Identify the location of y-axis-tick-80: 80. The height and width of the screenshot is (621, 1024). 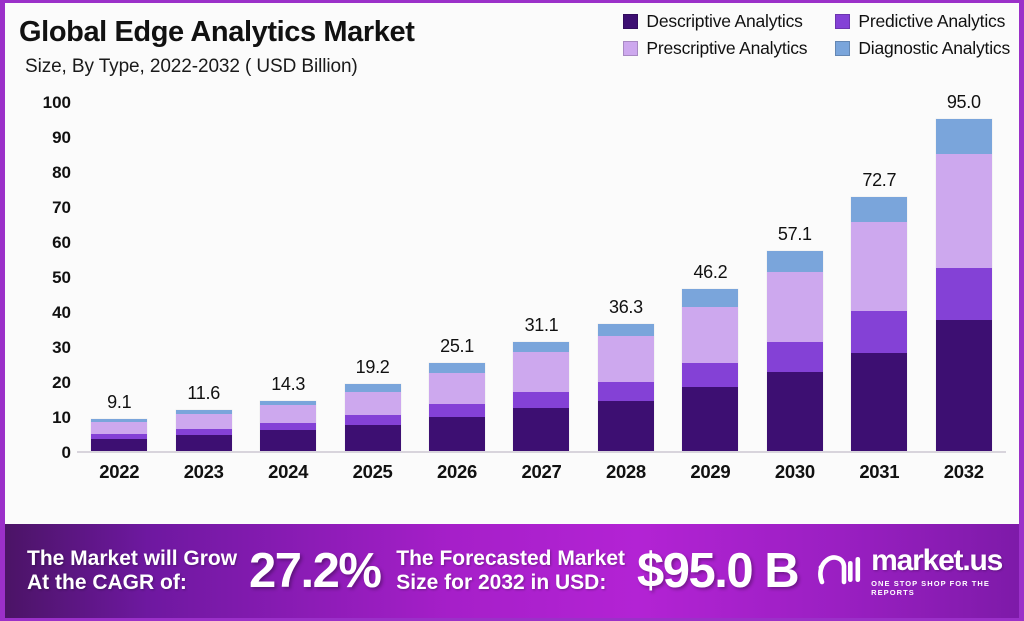
(61, 172).